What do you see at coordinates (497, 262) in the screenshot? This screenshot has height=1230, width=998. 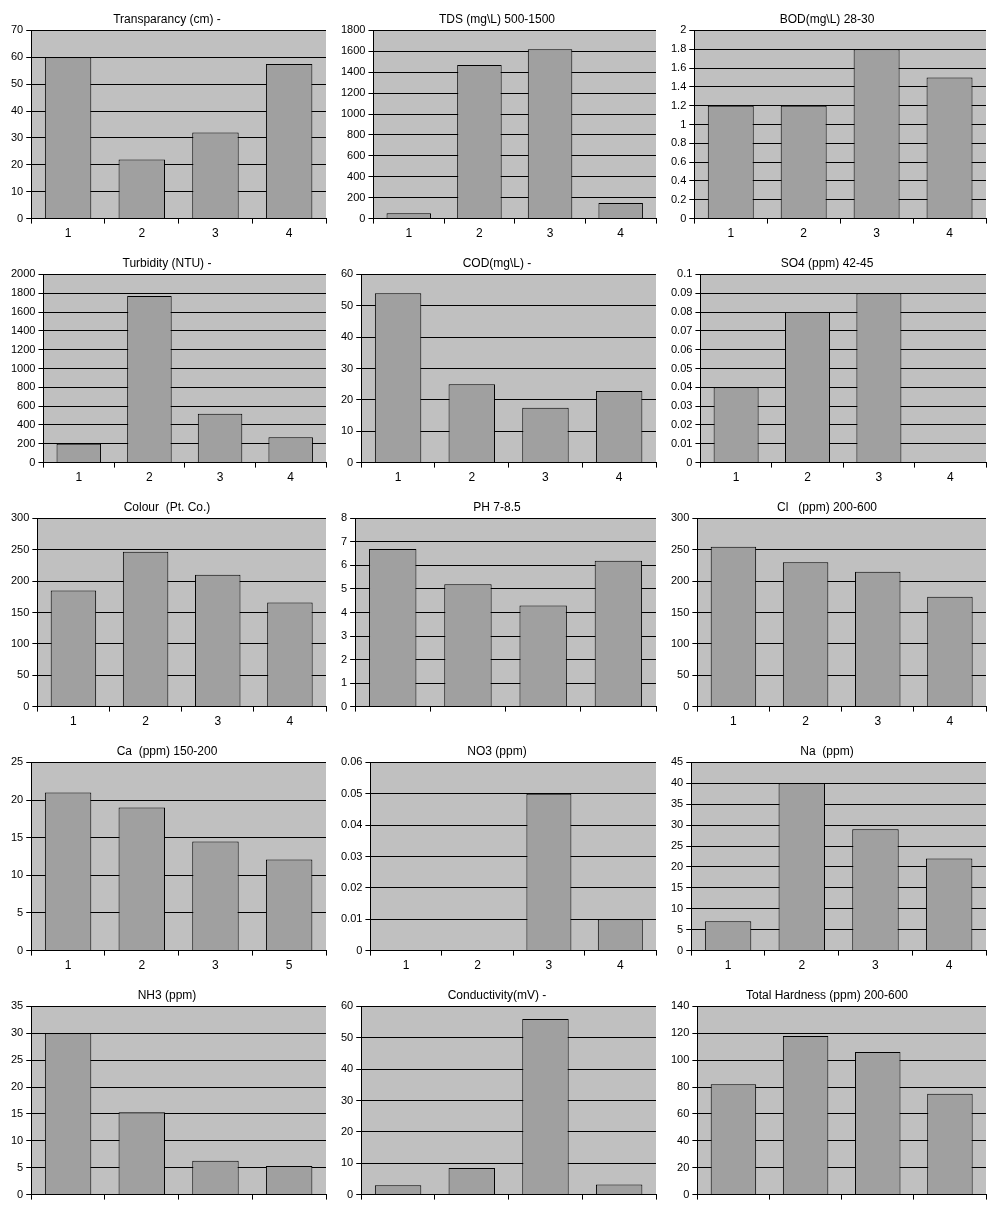 I see `chart-title: COD(mg\L) -` at bounding box center [497, 262].